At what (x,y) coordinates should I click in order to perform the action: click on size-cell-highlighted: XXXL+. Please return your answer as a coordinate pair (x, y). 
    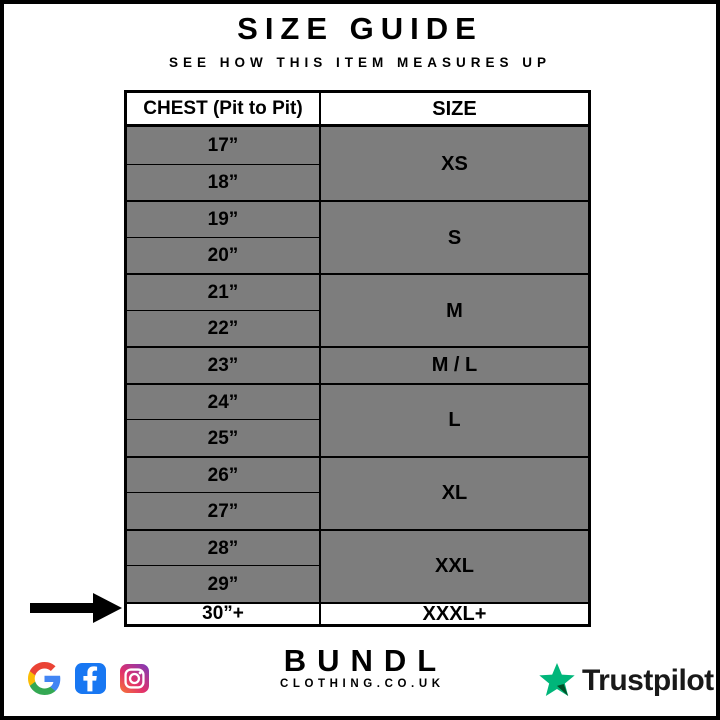
    Looking at the image, I should click on (453, 612).